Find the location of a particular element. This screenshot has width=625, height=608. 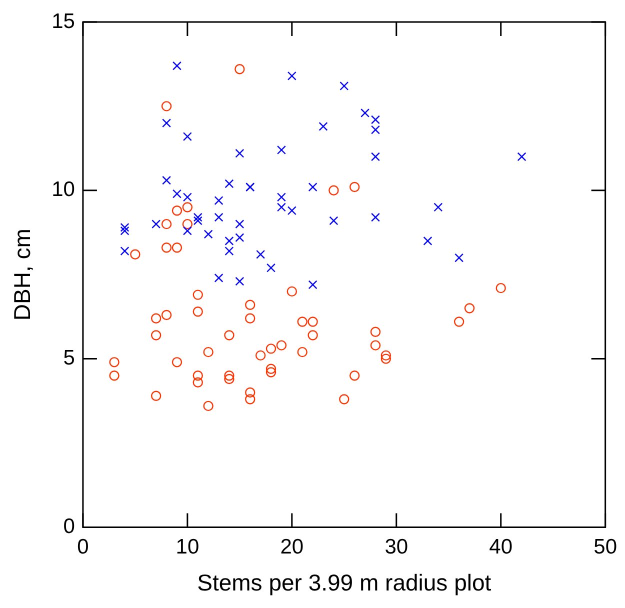

x-tick-label: 10 is located at coordinates (188, 547).